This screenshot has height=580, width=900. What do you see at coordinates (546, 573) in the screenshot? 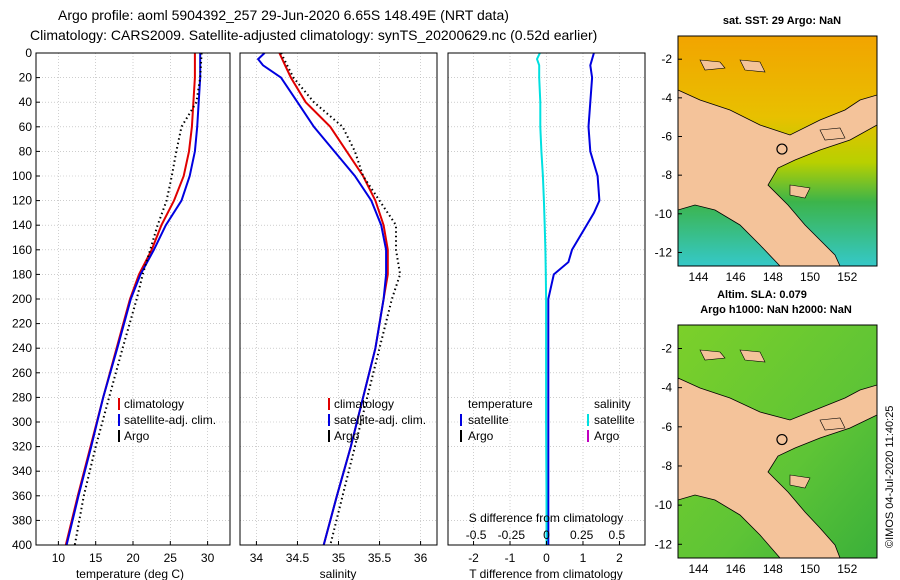
I see `difference-xlabel: T difference from climatology` at bounding box center [546, 573].